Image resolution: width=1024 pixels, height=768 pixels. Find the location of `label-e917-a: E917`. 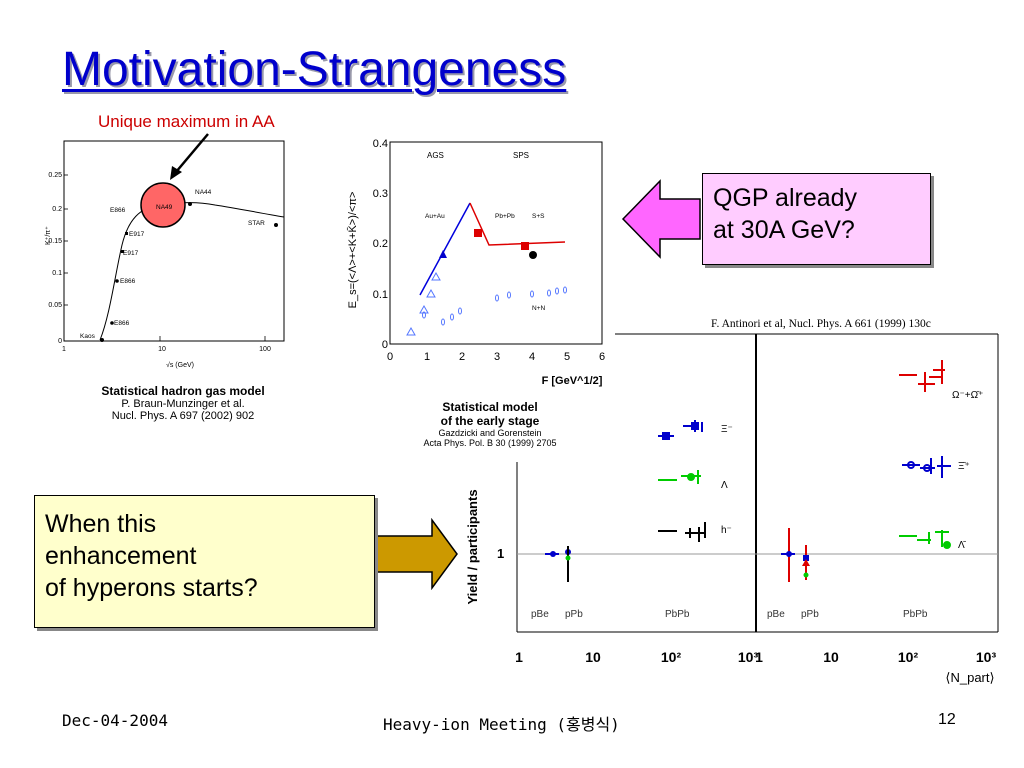

label-e917-a: E917 is located at coordinates (131, 253).